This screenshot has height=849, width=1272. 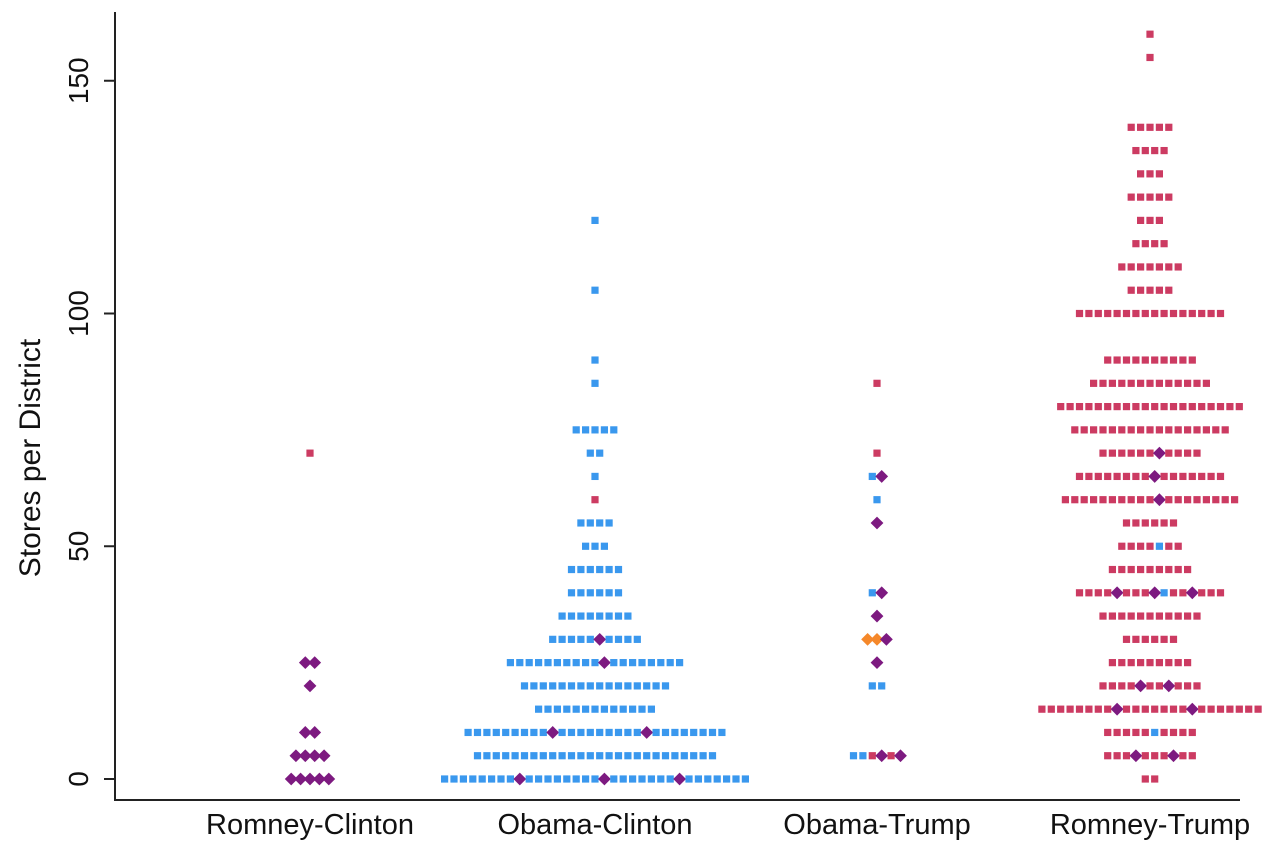 What do you see at coordinates (78, 80) in the screenshot?
I see `y-tick-label: 150` at bounding box center [78, 80].